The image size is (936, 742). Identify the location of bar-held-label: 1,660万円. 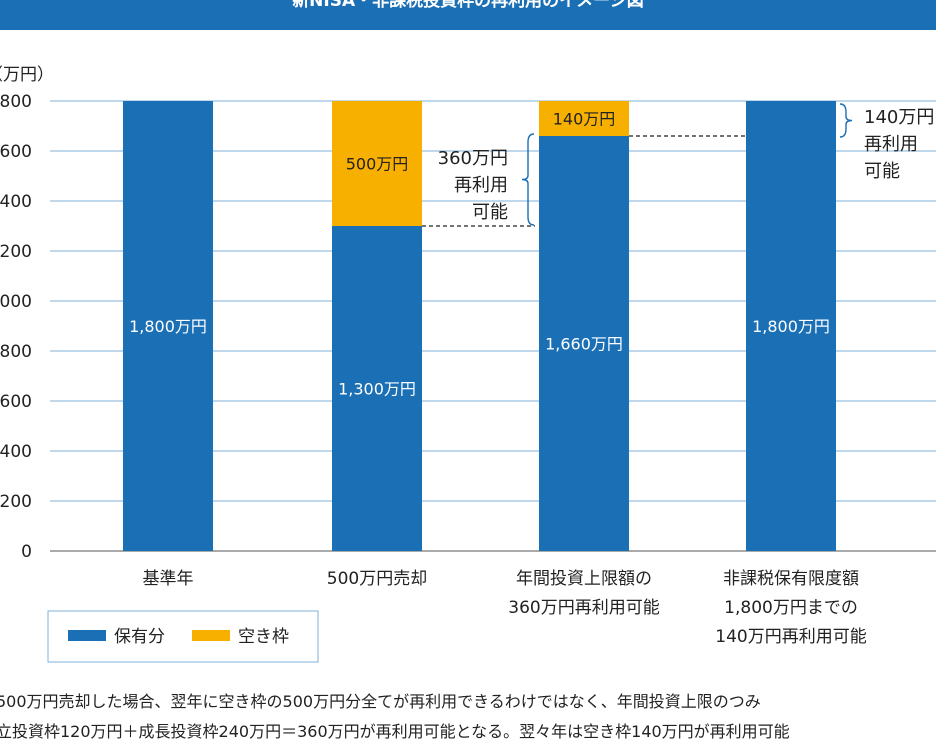
(584, 344).